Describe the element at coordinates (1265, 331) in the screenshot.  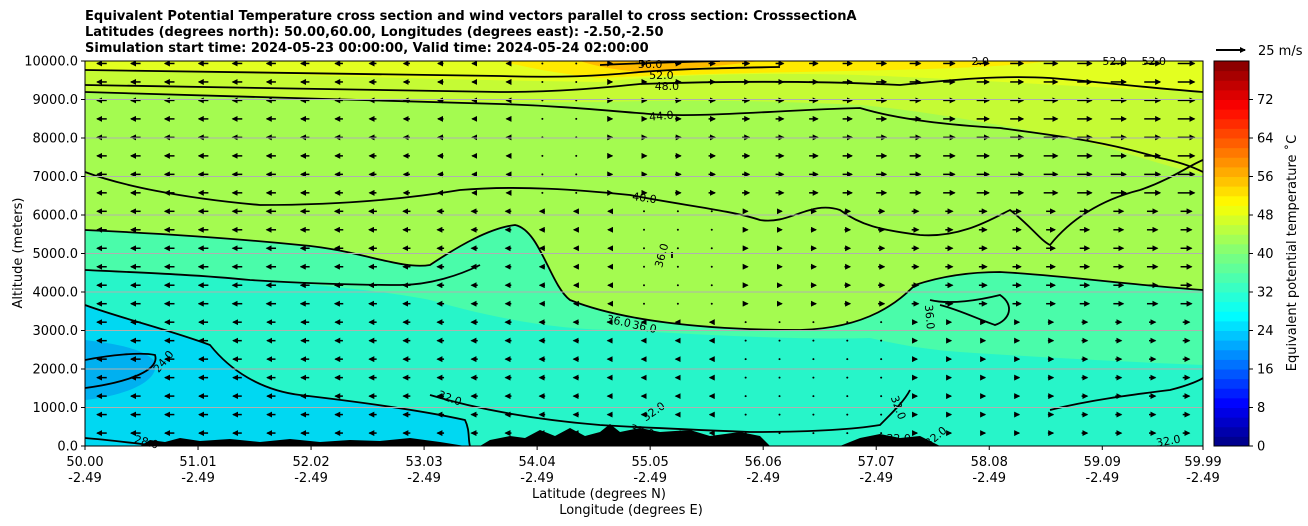
I see `colorbar-tick-label: 24` at that location.